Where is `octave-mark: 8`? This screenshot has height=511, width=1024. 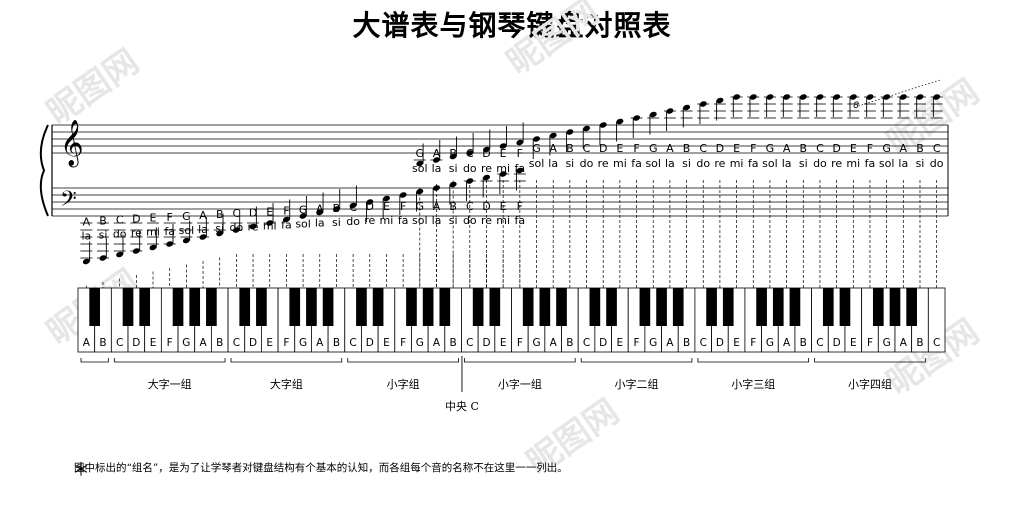 octave-mark: 8 is located at coordinates (856, 106).